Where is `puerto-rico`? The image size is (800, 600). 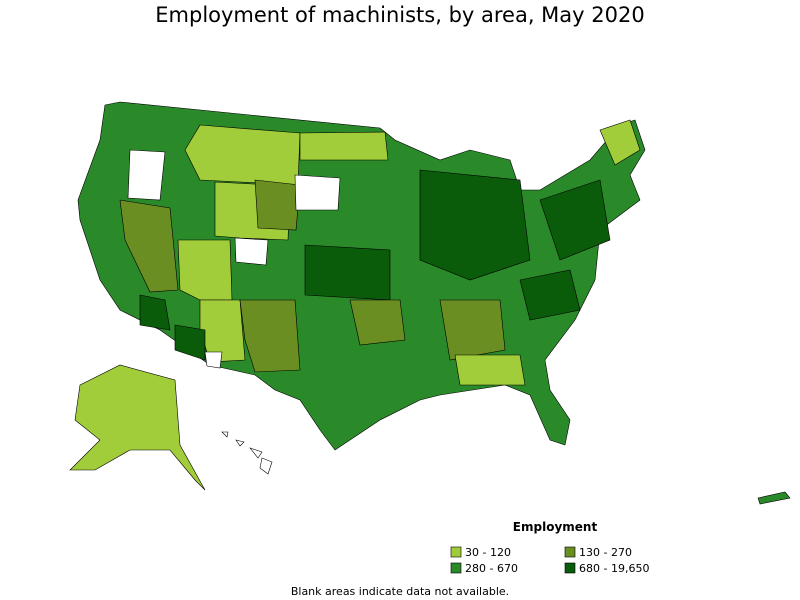
puerto-rico is located at coordinates (774, 498).